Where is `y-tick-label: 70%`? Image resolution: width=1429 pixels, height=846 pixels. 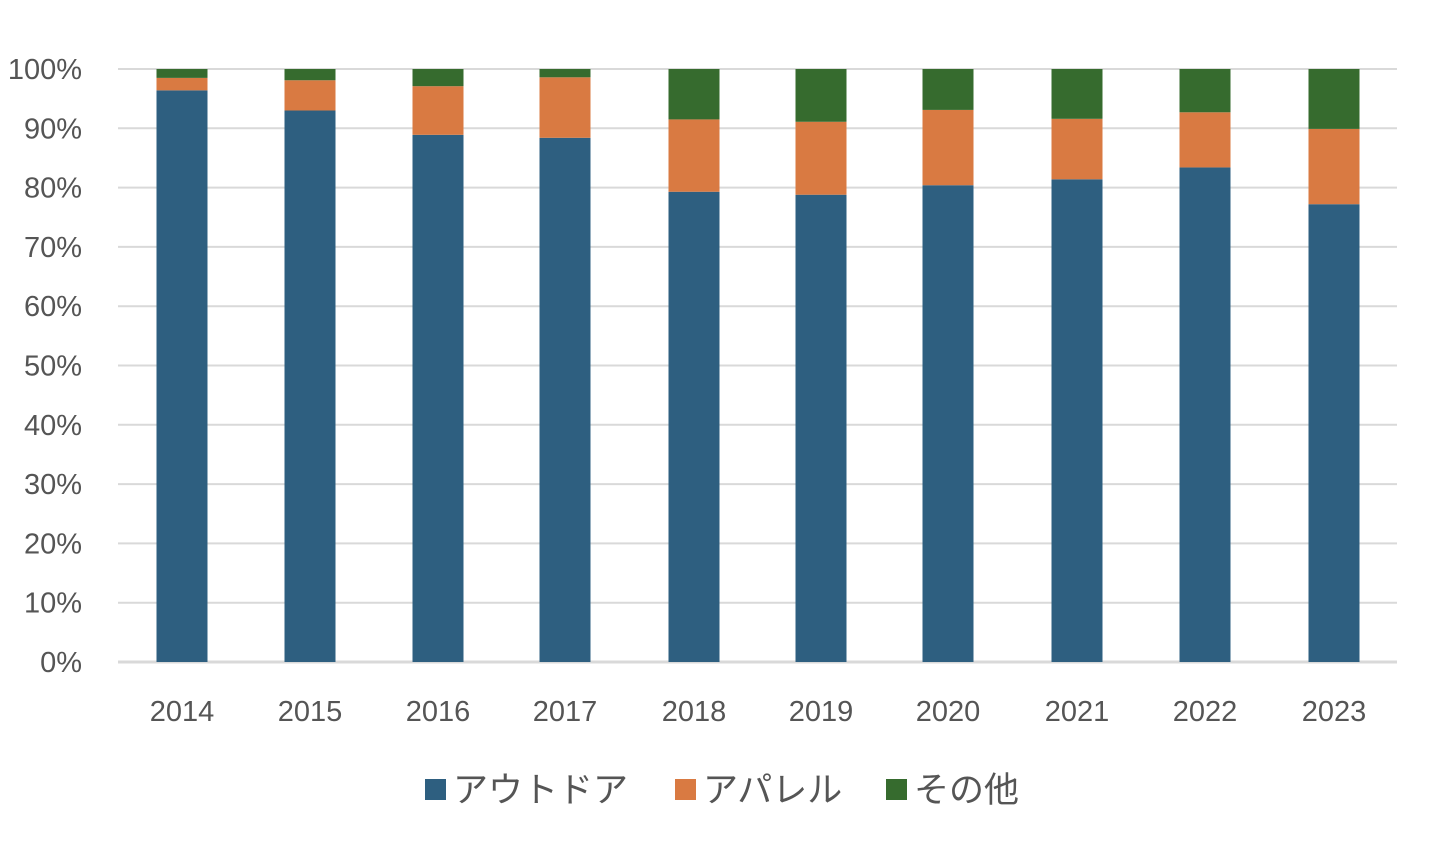
y-tick-label: 70% is located at coordinates (53, 248).